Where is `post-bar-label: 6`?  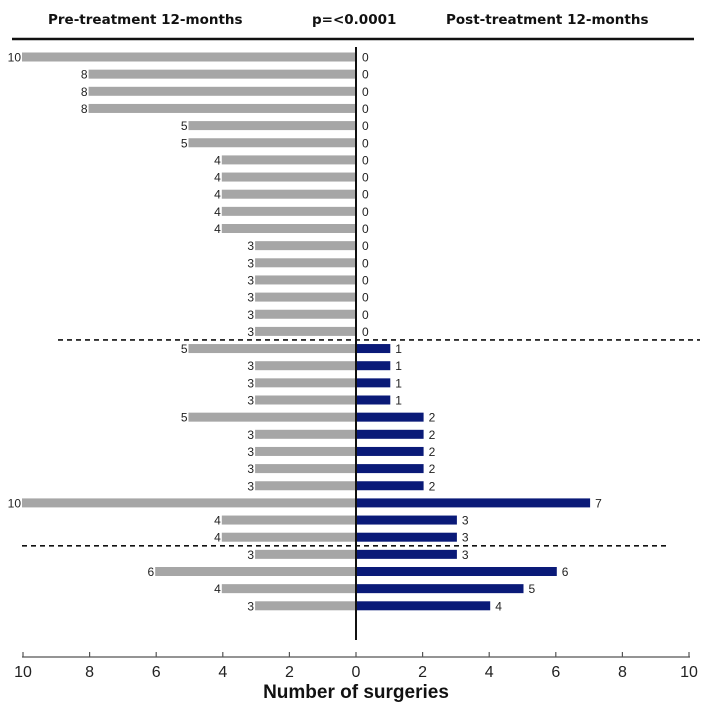
post-bar-label: 6 is located at coordinates (565, 572).